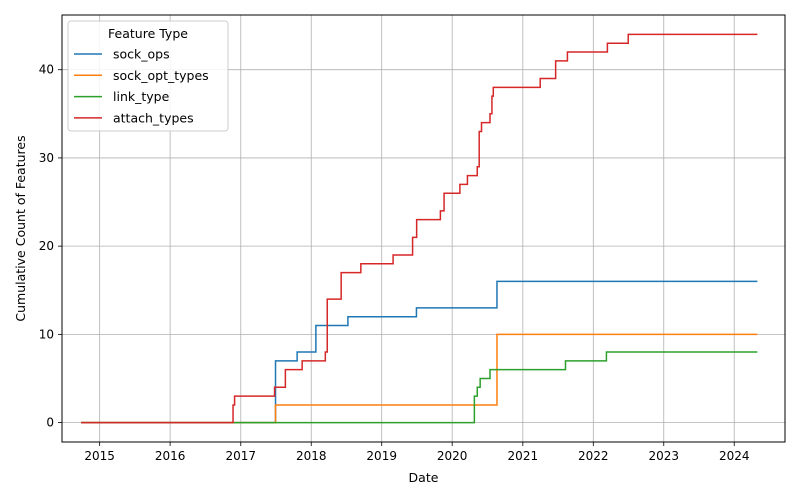 This screenshot has height=500, width=800. Describe the element at coordinates (46, 158) in the screenshot. I see `y-tick-label: 30` at that location.